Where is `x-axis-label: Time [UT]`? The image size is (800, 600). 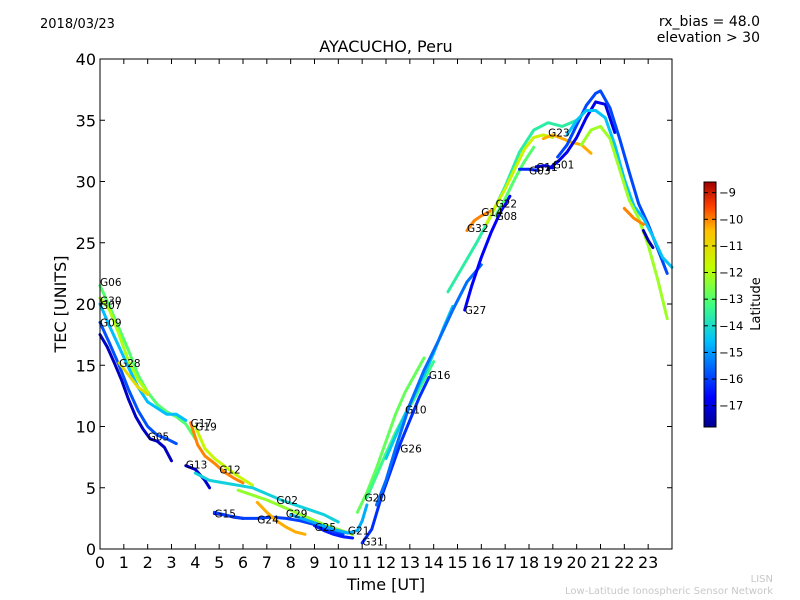
x-axis-label: Time [UT] is located at coordinates (385, 584).